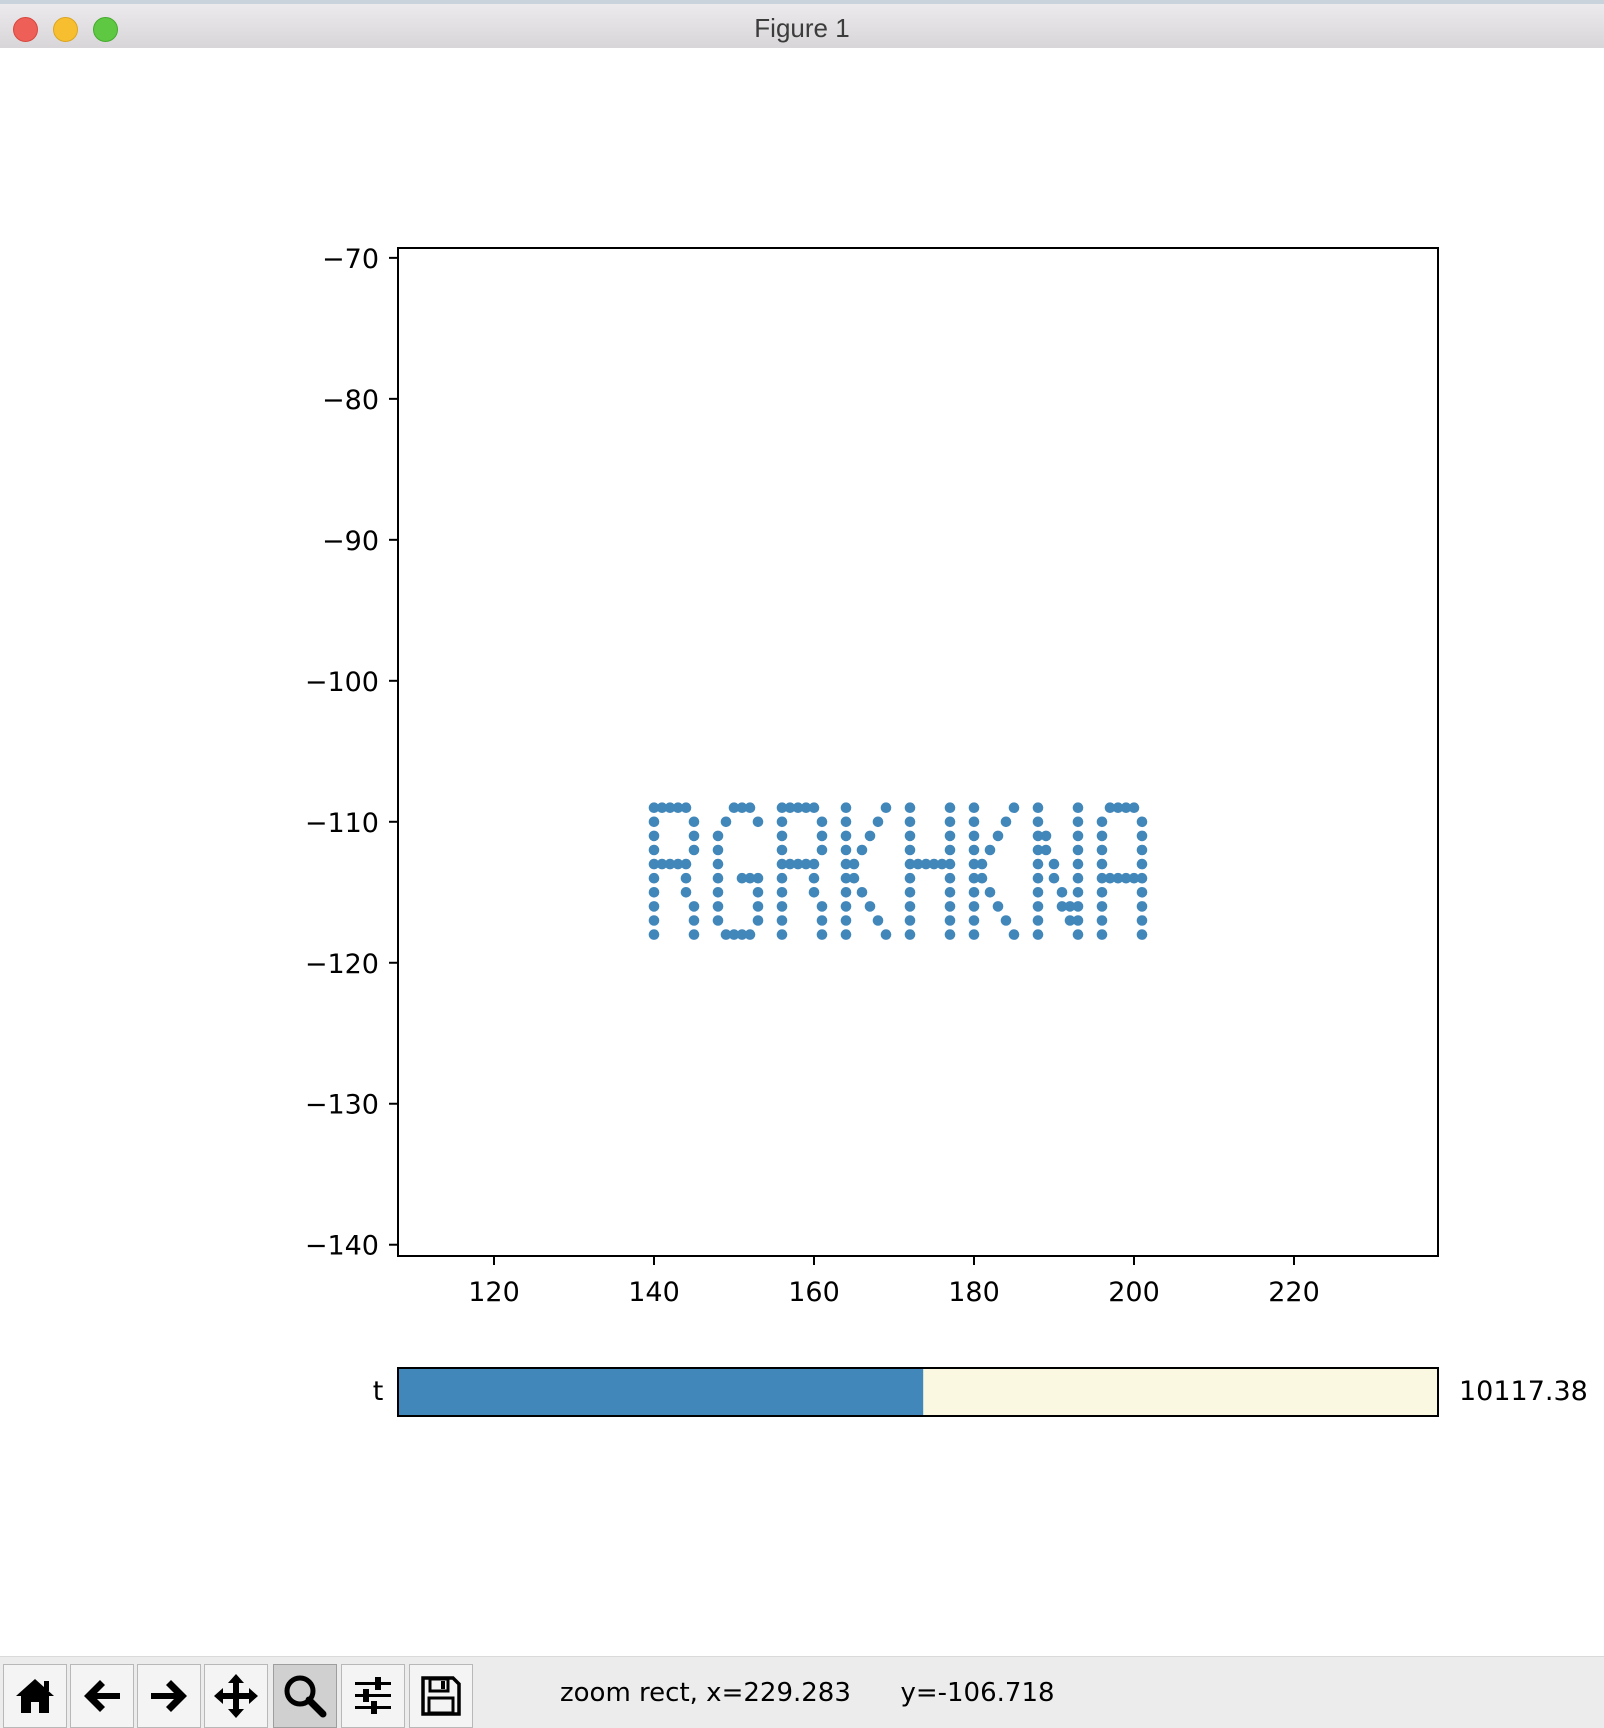  What do you see at coordinates (373, 1696) in the screenshot?
I see `configure-subplots-button` at bounding box center [373, 1696].